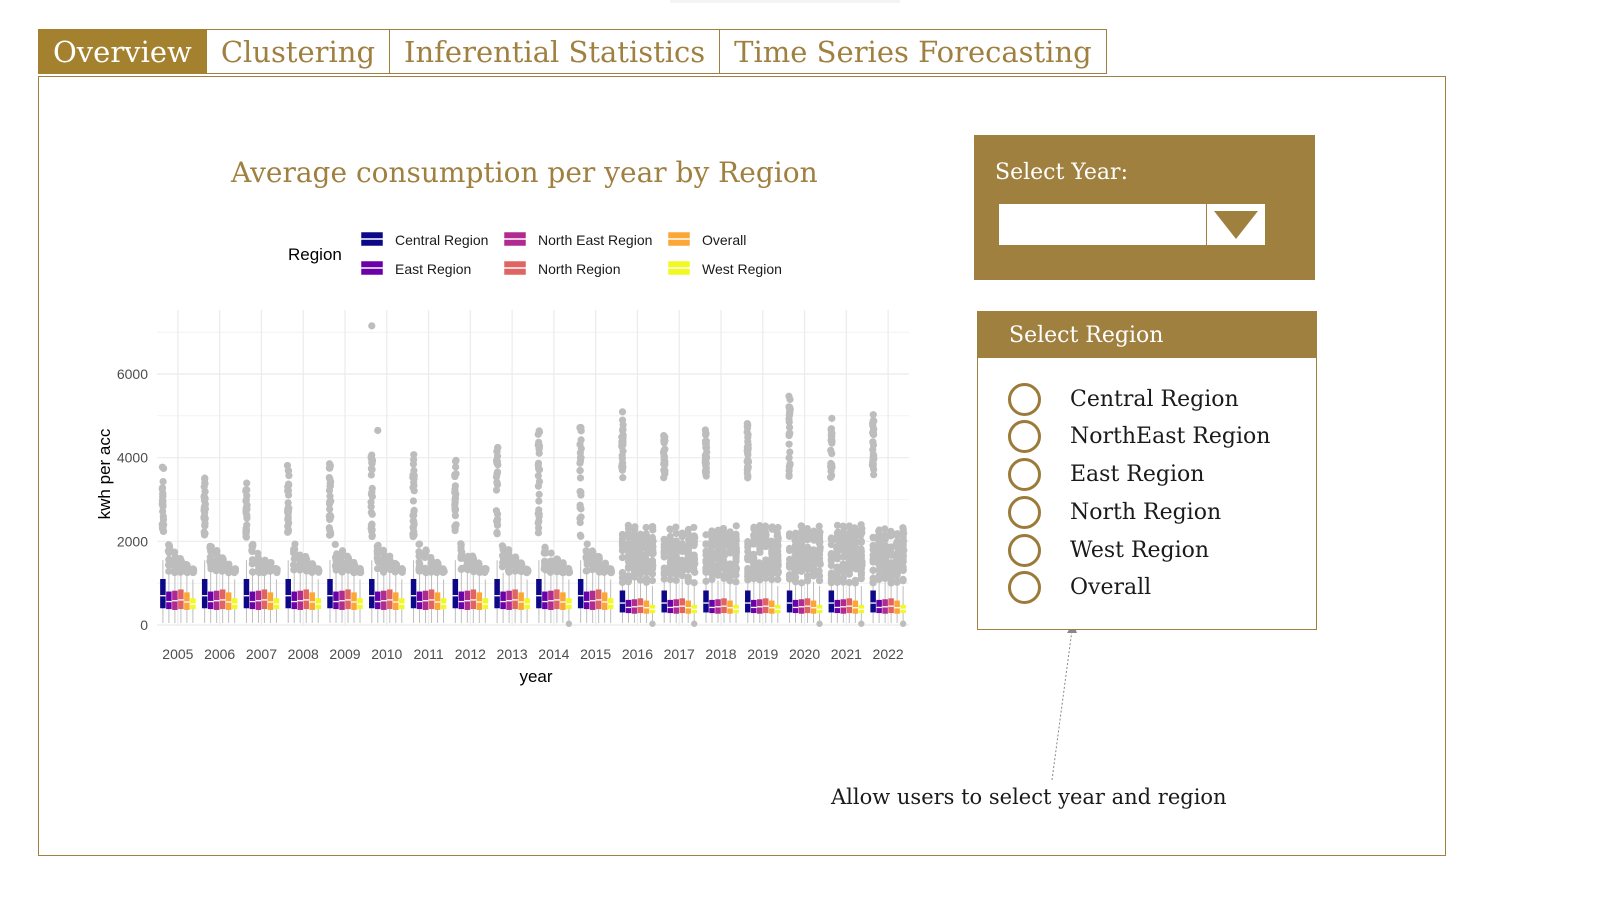  I want to click on x-tick-label: 2013, so click(512, 654).